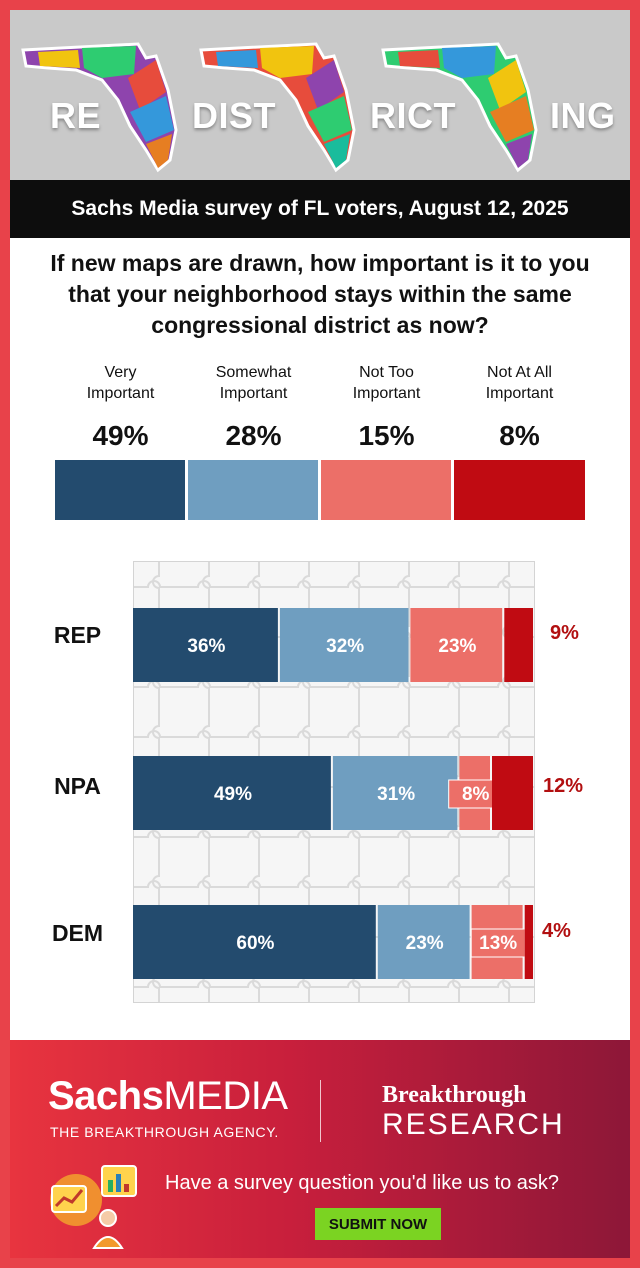 The width and height of the screenshot is (640, 1268). I want to click on bar-label-rep-very: 36%, so click(206, 646).